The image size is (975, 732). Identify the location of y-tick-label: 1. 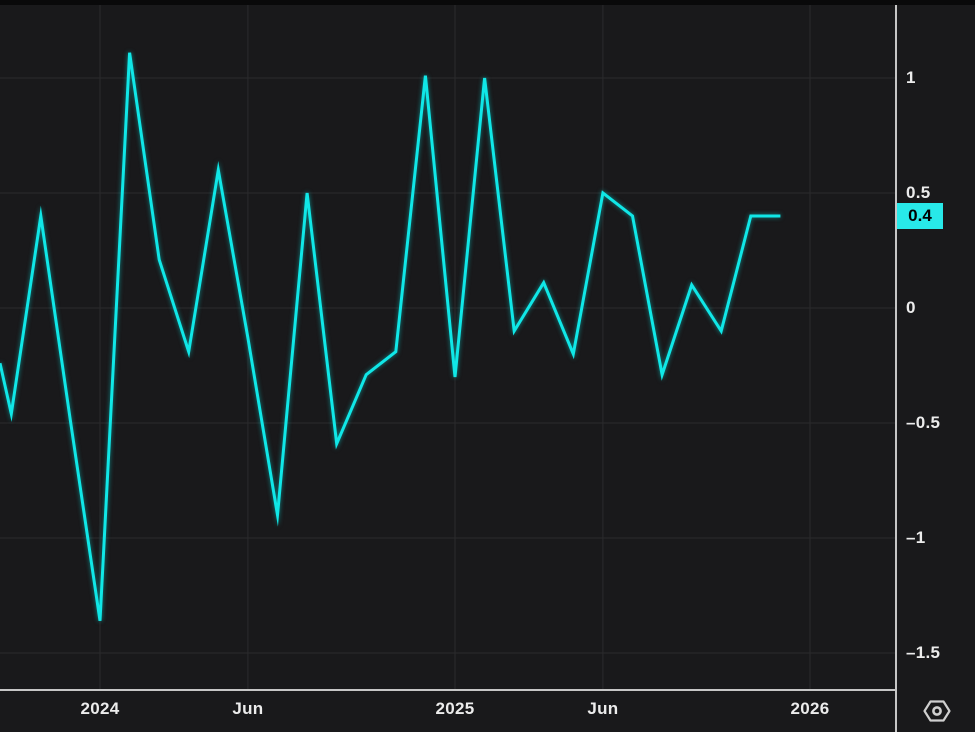
(911, 77).